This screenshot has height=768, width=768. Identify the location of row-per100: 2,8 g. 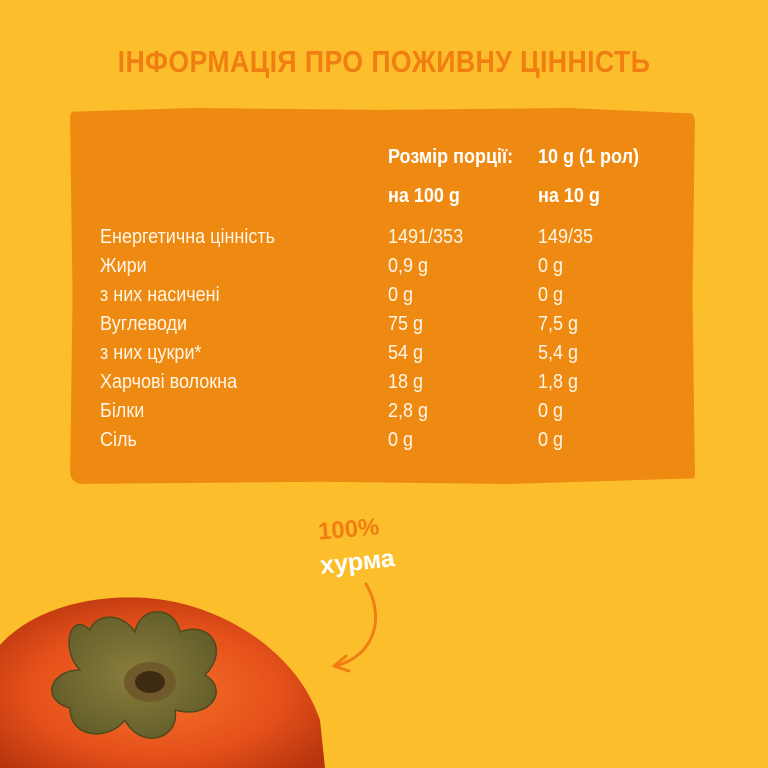
(408, 411).